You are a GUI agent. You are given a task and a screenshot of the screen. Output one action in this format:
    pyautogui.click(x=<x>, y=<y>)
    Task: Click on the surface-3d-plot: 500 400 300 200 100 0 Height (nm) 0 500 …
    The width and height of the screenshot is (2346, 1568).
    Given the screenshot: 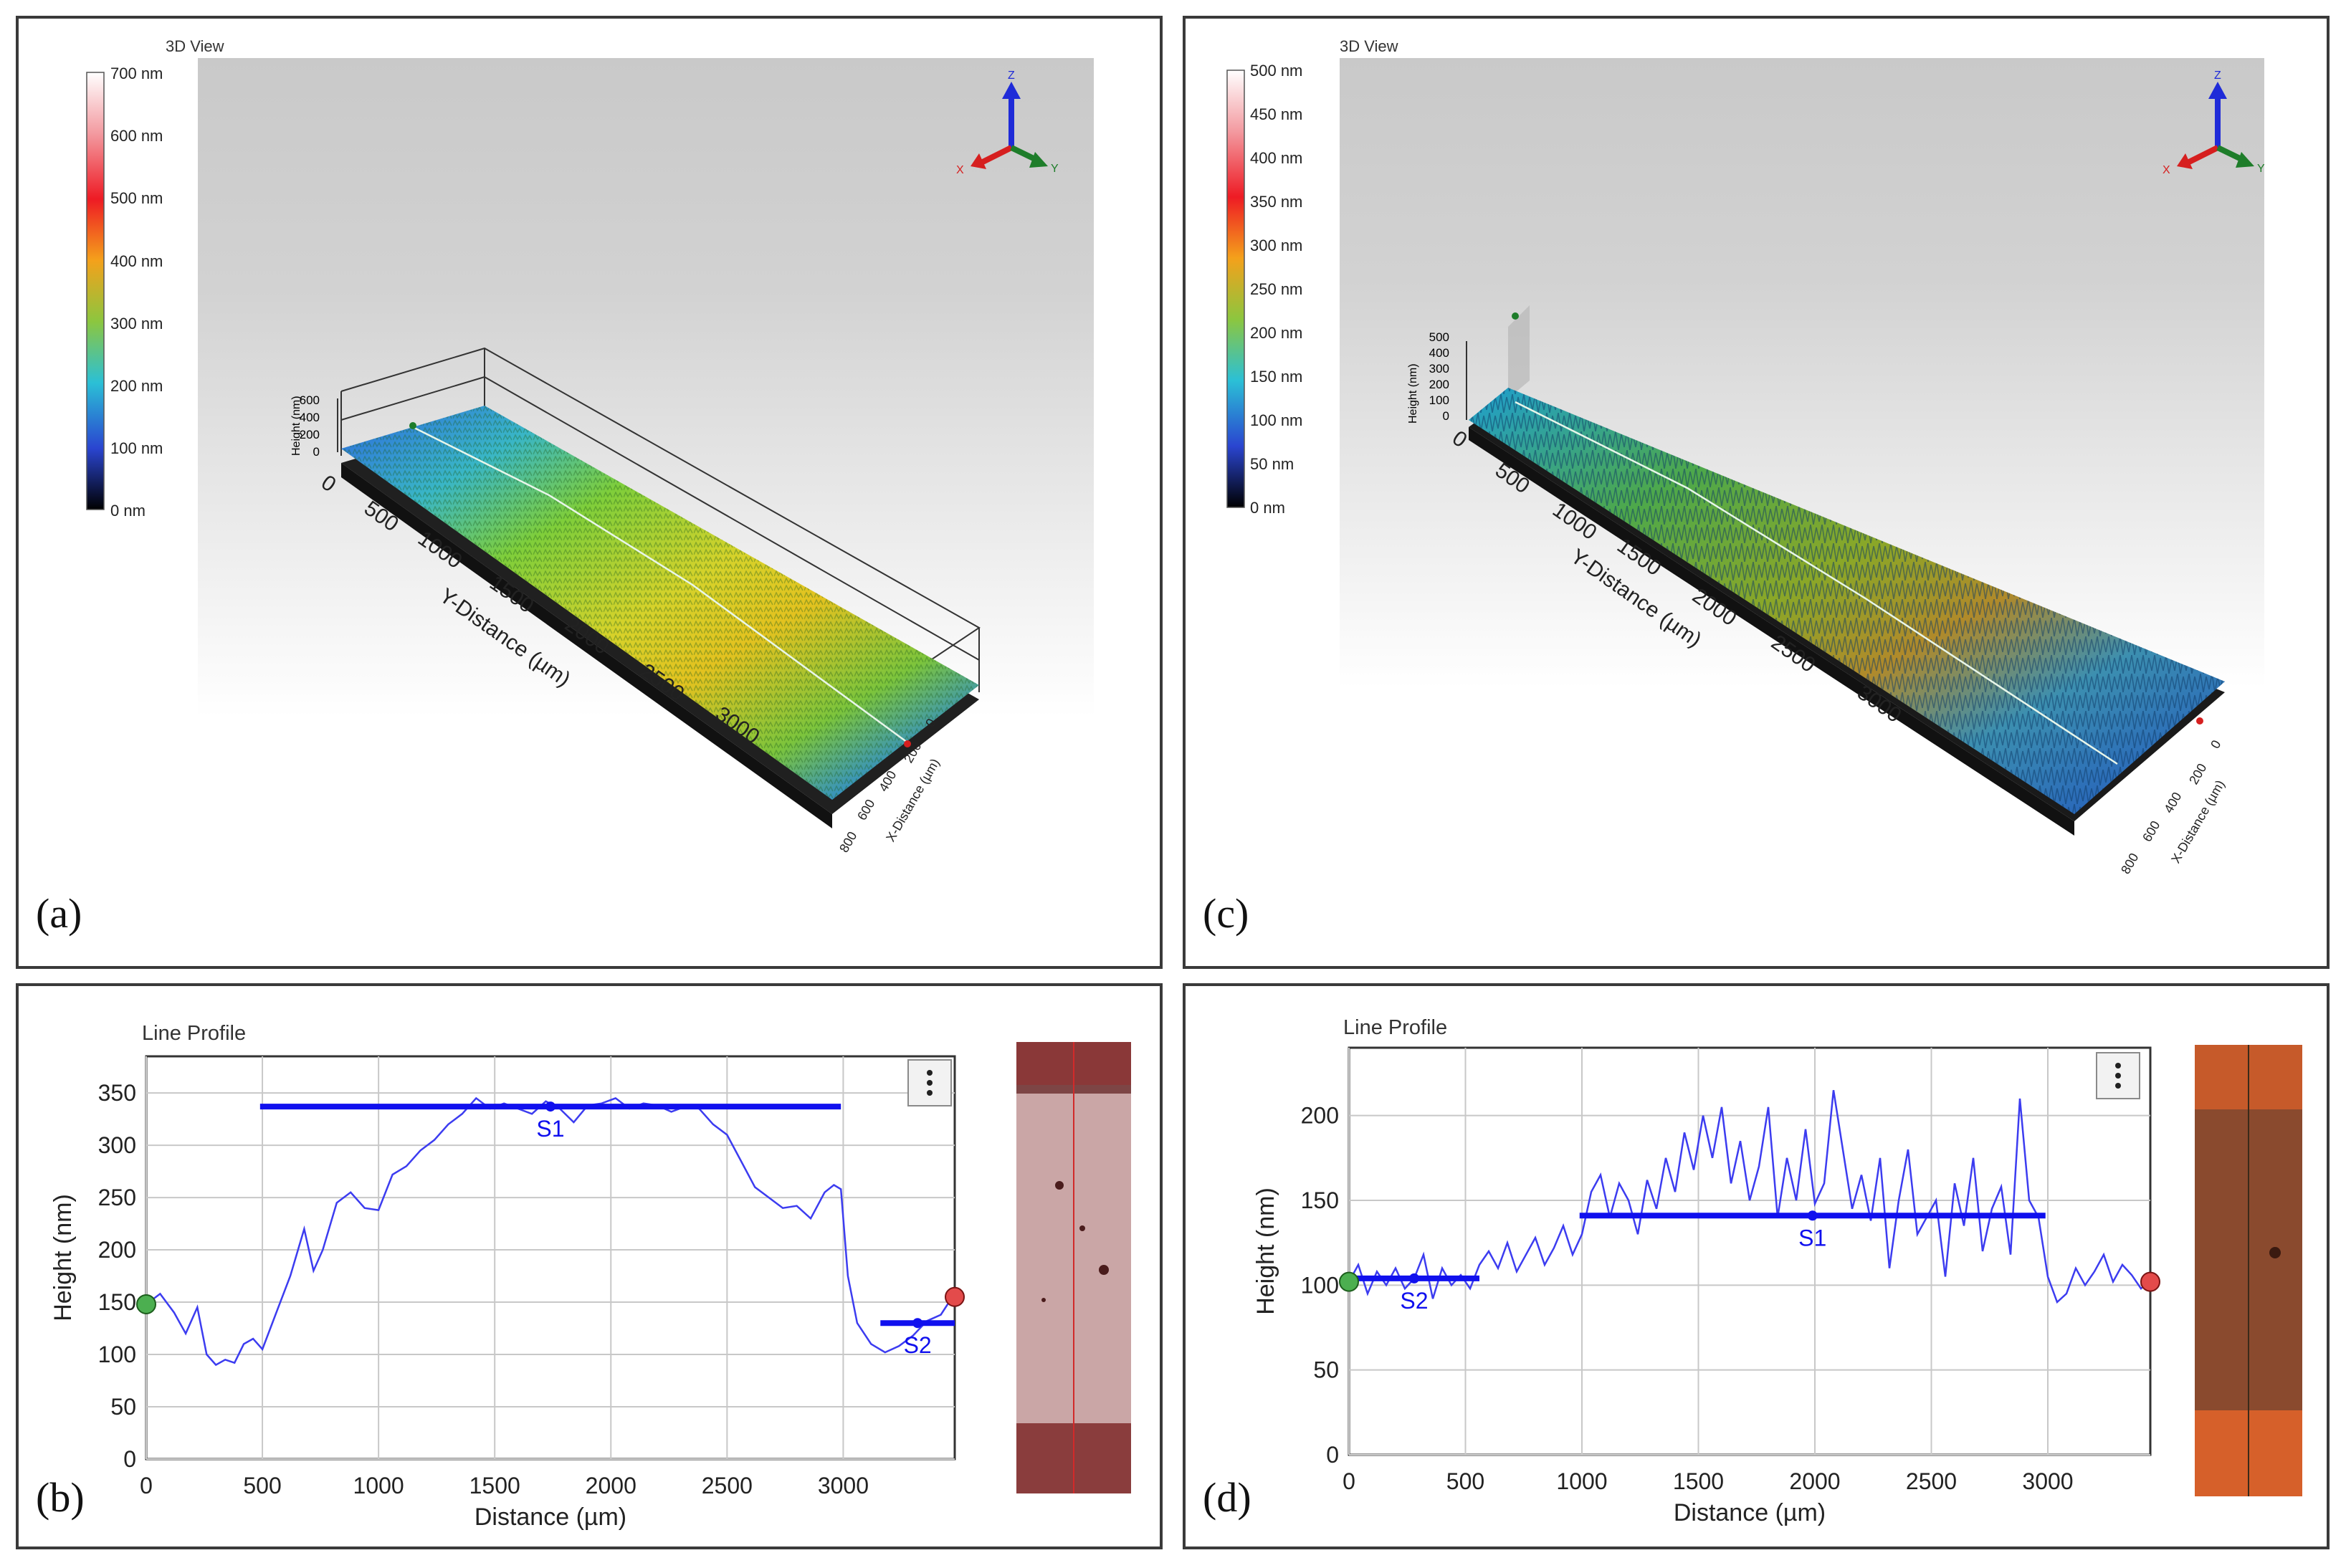 What is the action you would take?
    pyautogui.click(x=1823, y=595)
    